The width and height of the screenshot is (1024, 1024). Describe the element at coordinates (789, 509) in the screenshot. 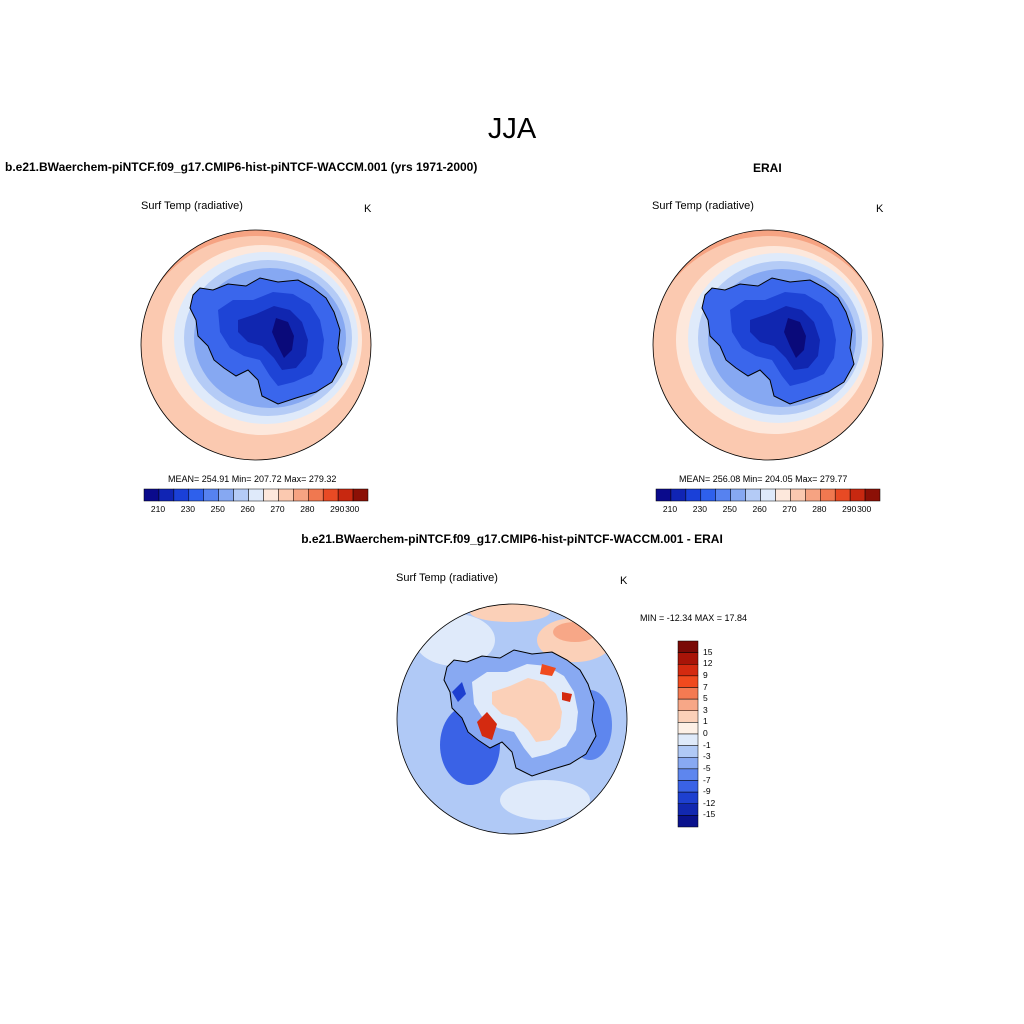

I see `panel-2-colorbar-tick-label: 270` at that location.